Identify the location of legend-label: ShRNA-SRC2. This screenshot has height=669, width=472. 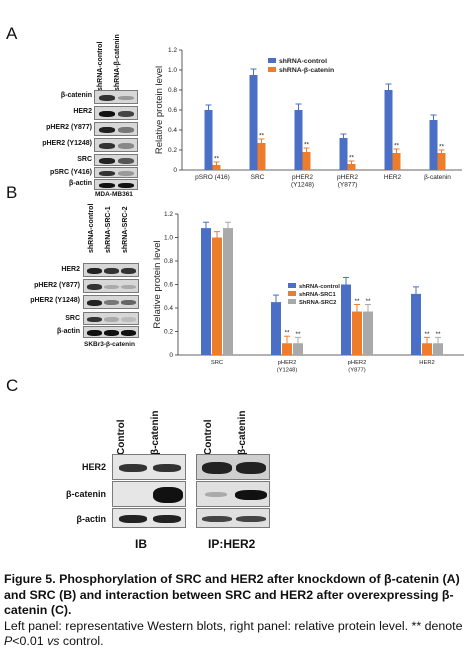
(317, 303).